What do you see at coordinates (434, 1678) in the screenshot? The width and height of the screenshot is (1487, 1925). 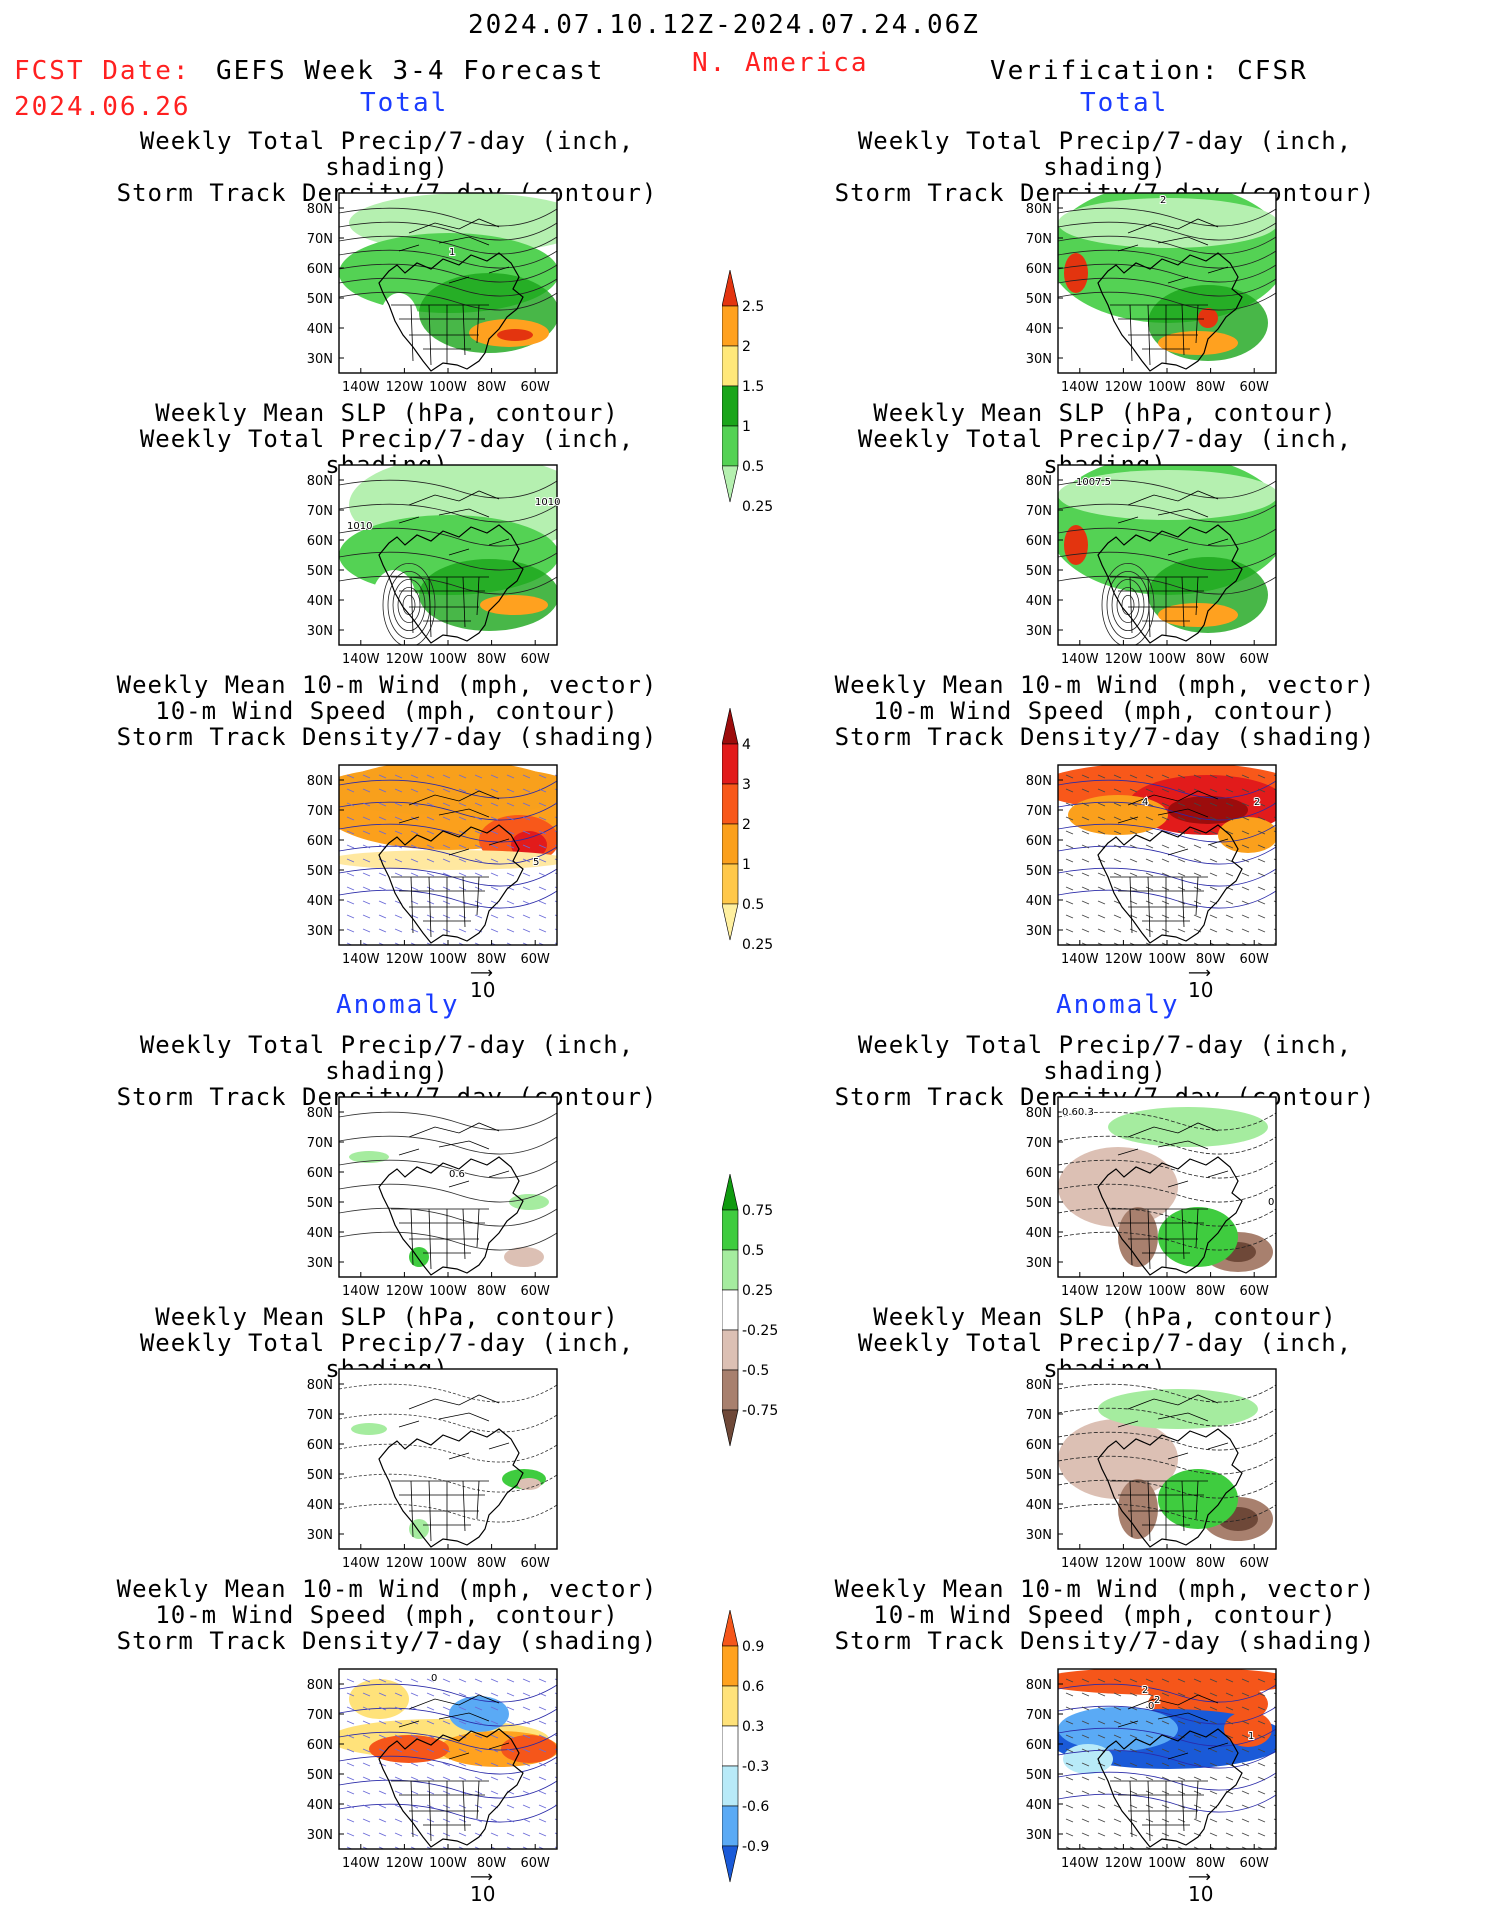 I see `contour-label: 0` at bounding box center [434, 1678].